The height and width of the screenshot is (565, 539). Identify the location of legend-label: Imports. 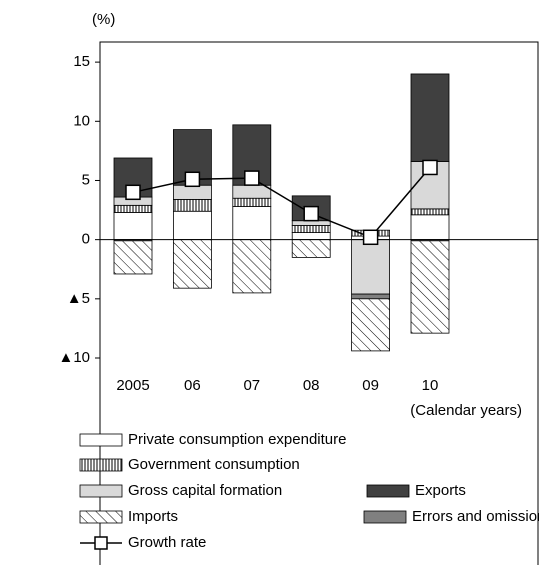
(153, 516).